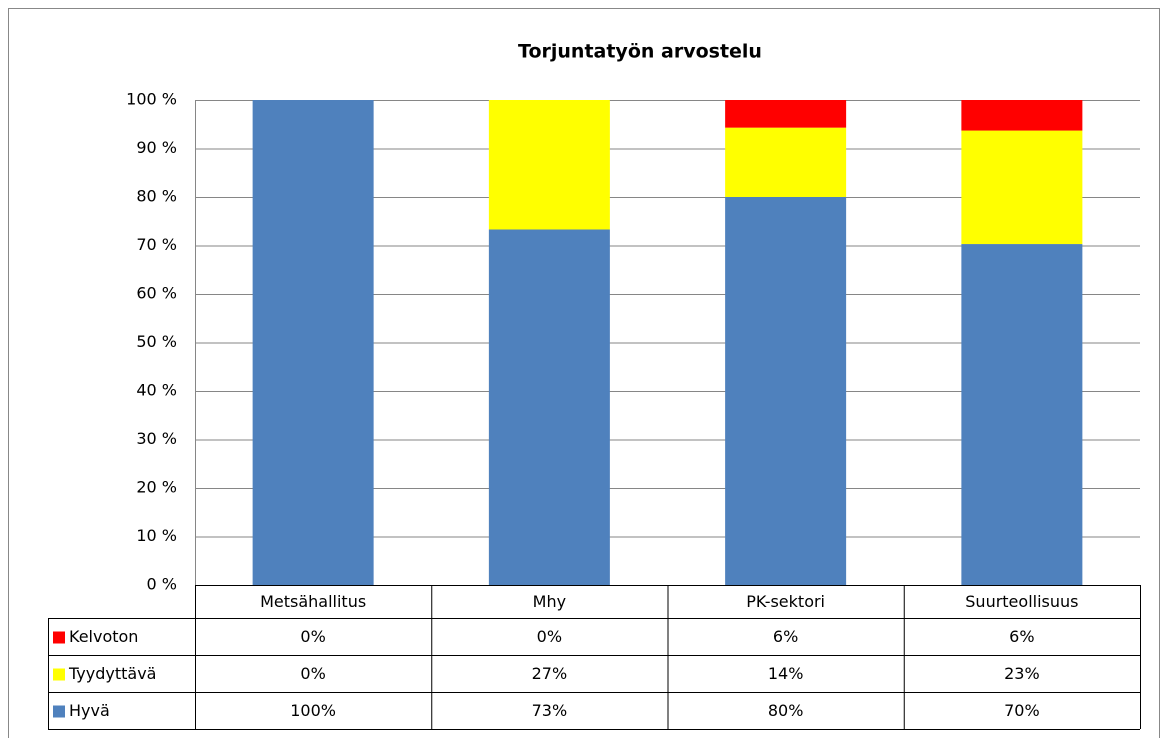 This screenshot has width=1165, height=738. What do you see at coordinates (162, 584) in the screenshot?
I see `y-tick-label: 0 %` at bounding box center [162, 584].